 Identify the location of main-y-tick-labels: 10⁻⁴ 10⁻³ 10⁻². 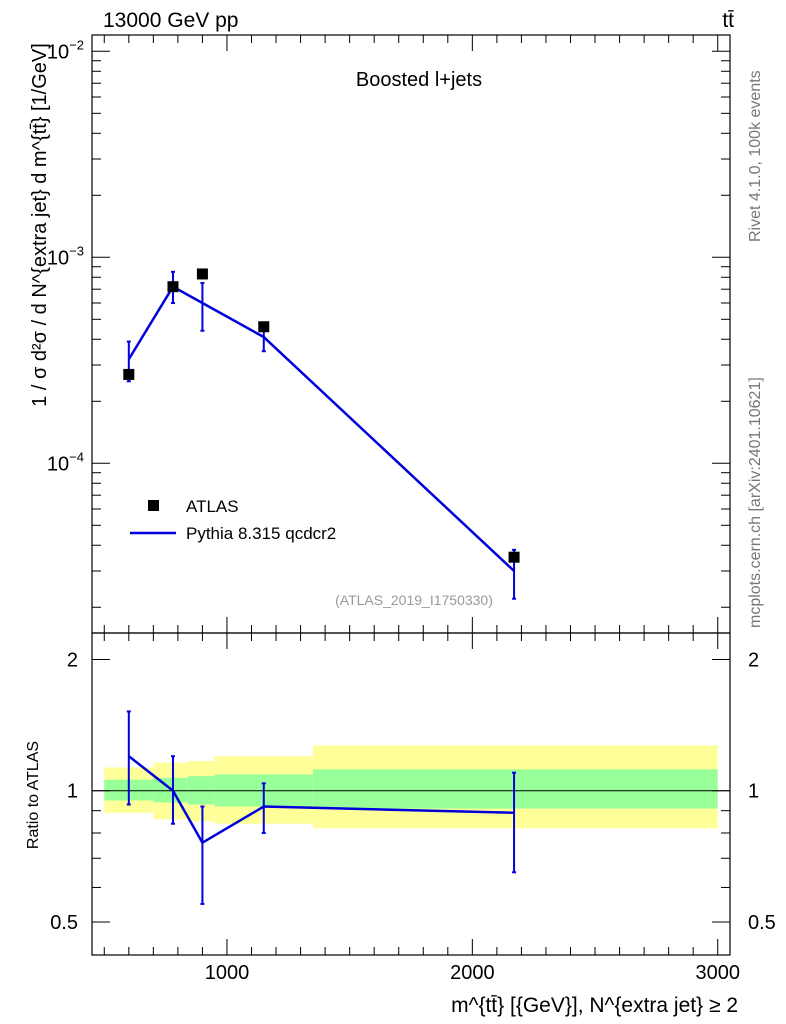
(65, 256).